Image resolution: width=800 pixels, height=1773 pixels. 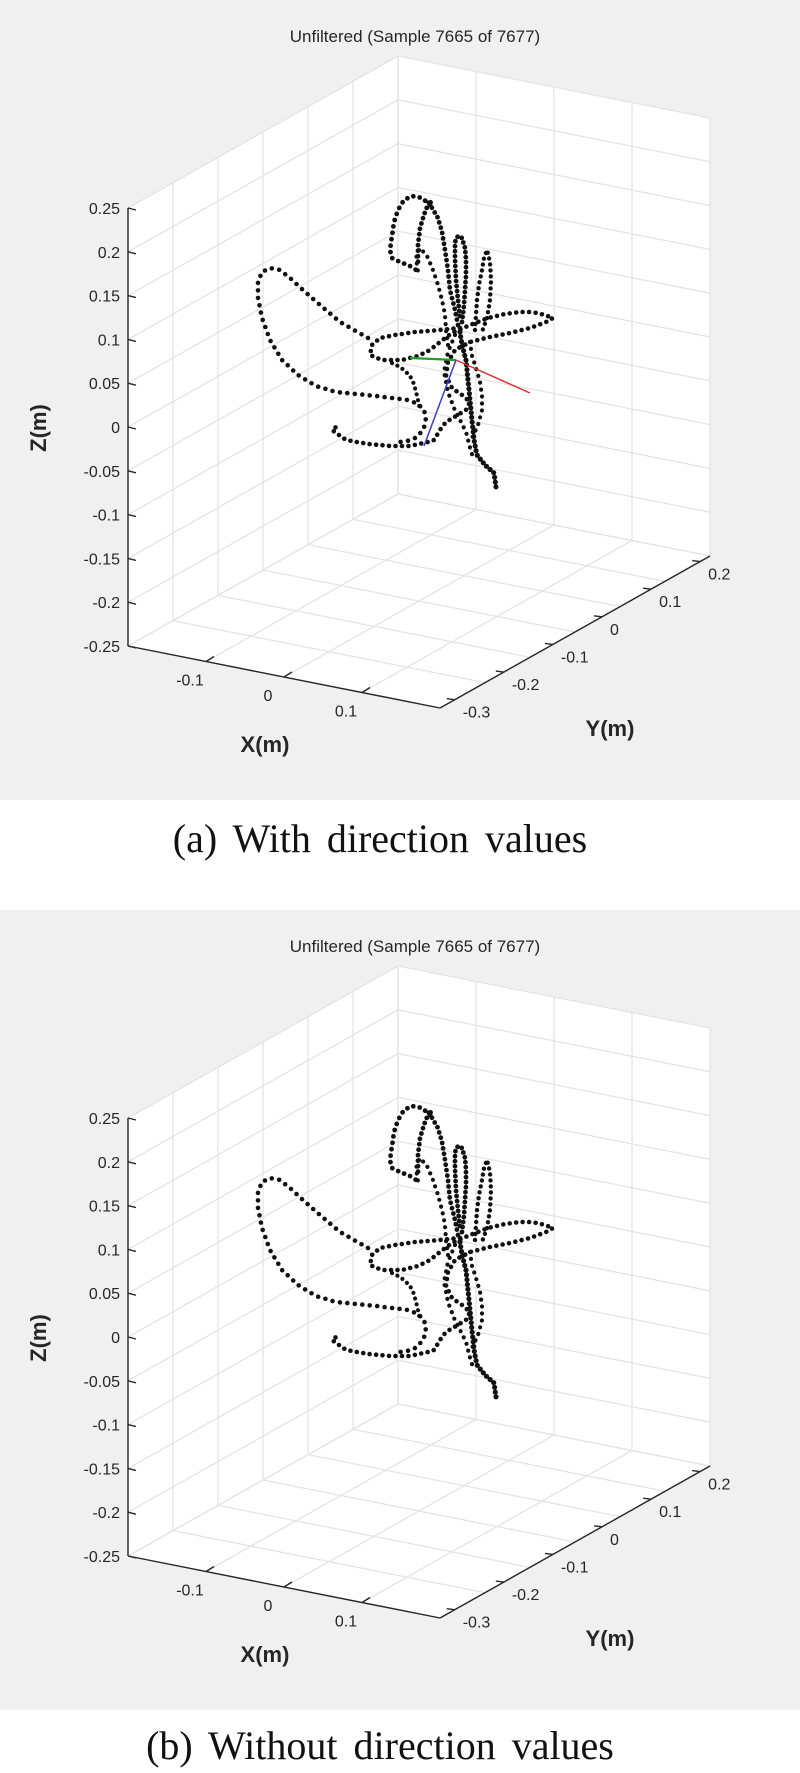 I want to click on z-tick-label: -0.2, so click(x=106, y=603).